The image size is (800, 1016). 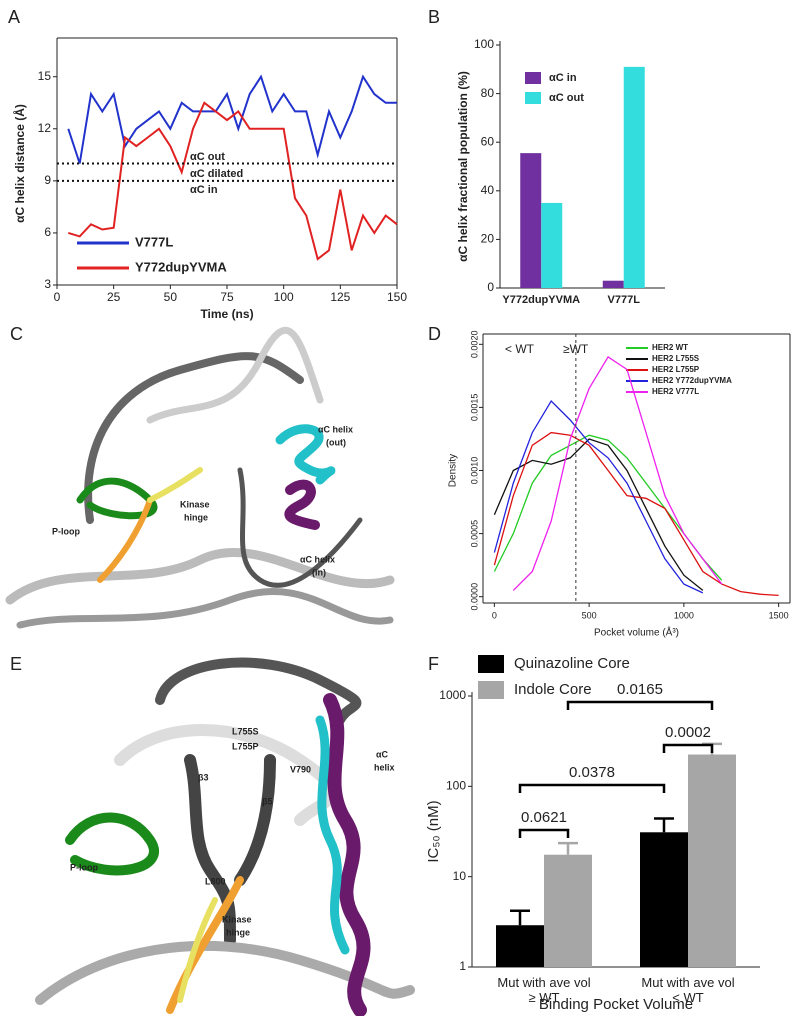 I want to click on ac-helix-ribbon, so click(x=332, y=835).